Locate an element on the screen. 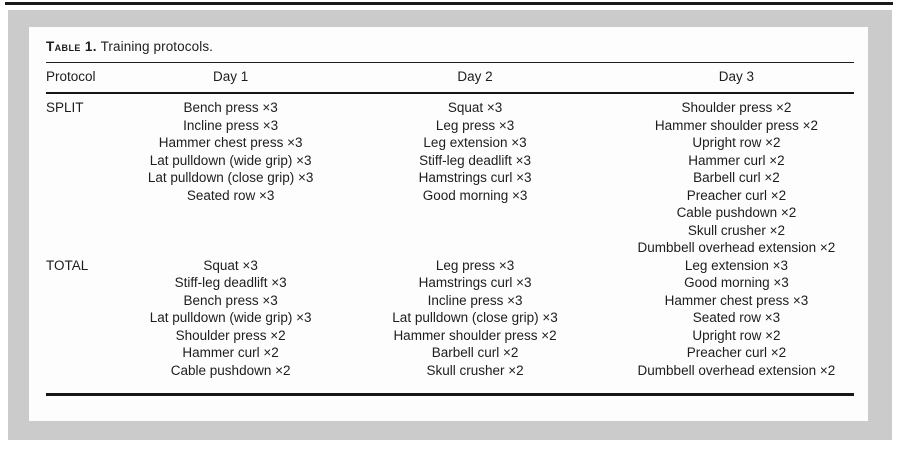 The image size is (899, 449). day1-exercise-cell: Hammer chest press ×3 is located at coordinates (230, 142).